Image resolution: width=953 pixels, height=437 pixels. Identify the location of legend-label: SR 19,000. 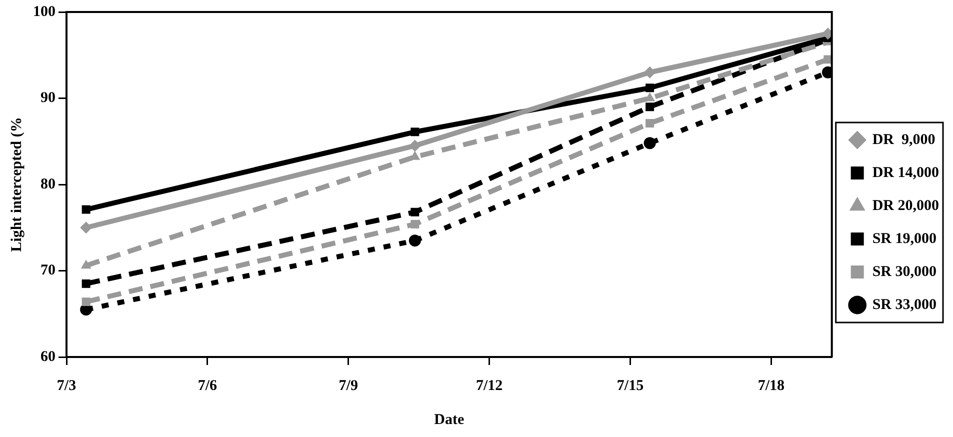
(904, 238).